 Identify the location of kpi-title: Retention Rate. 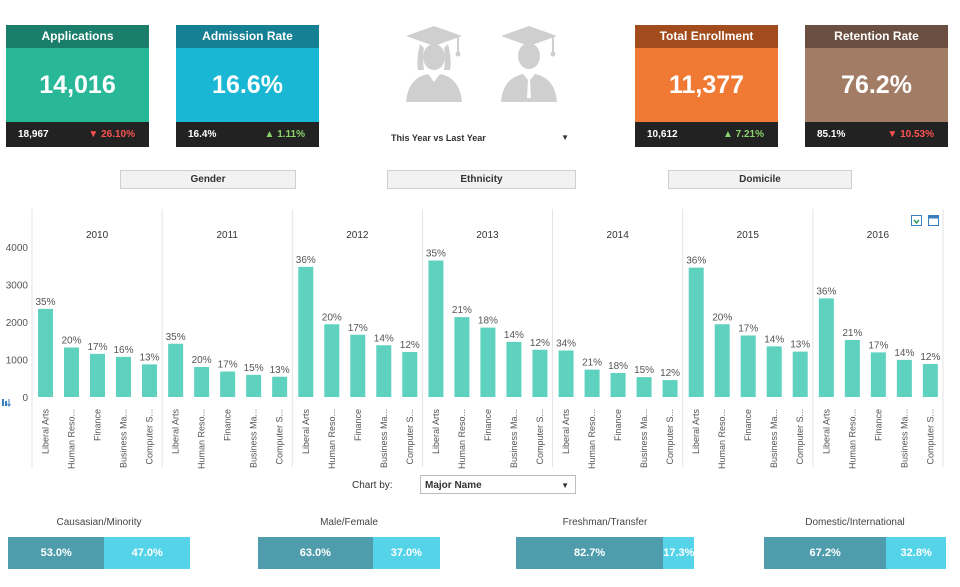
(876, 36).